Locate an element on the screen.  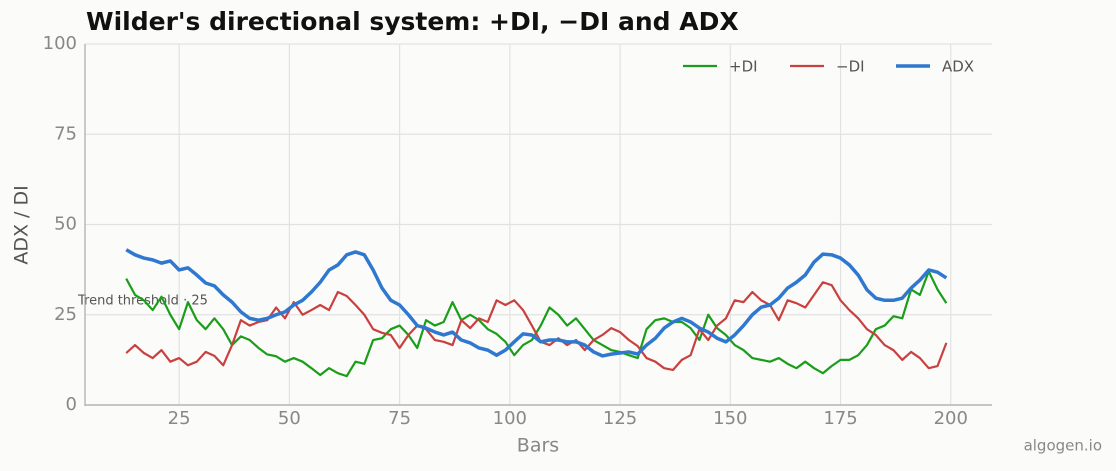
y-tick-label: 100 is located at coordinates (60, 43).